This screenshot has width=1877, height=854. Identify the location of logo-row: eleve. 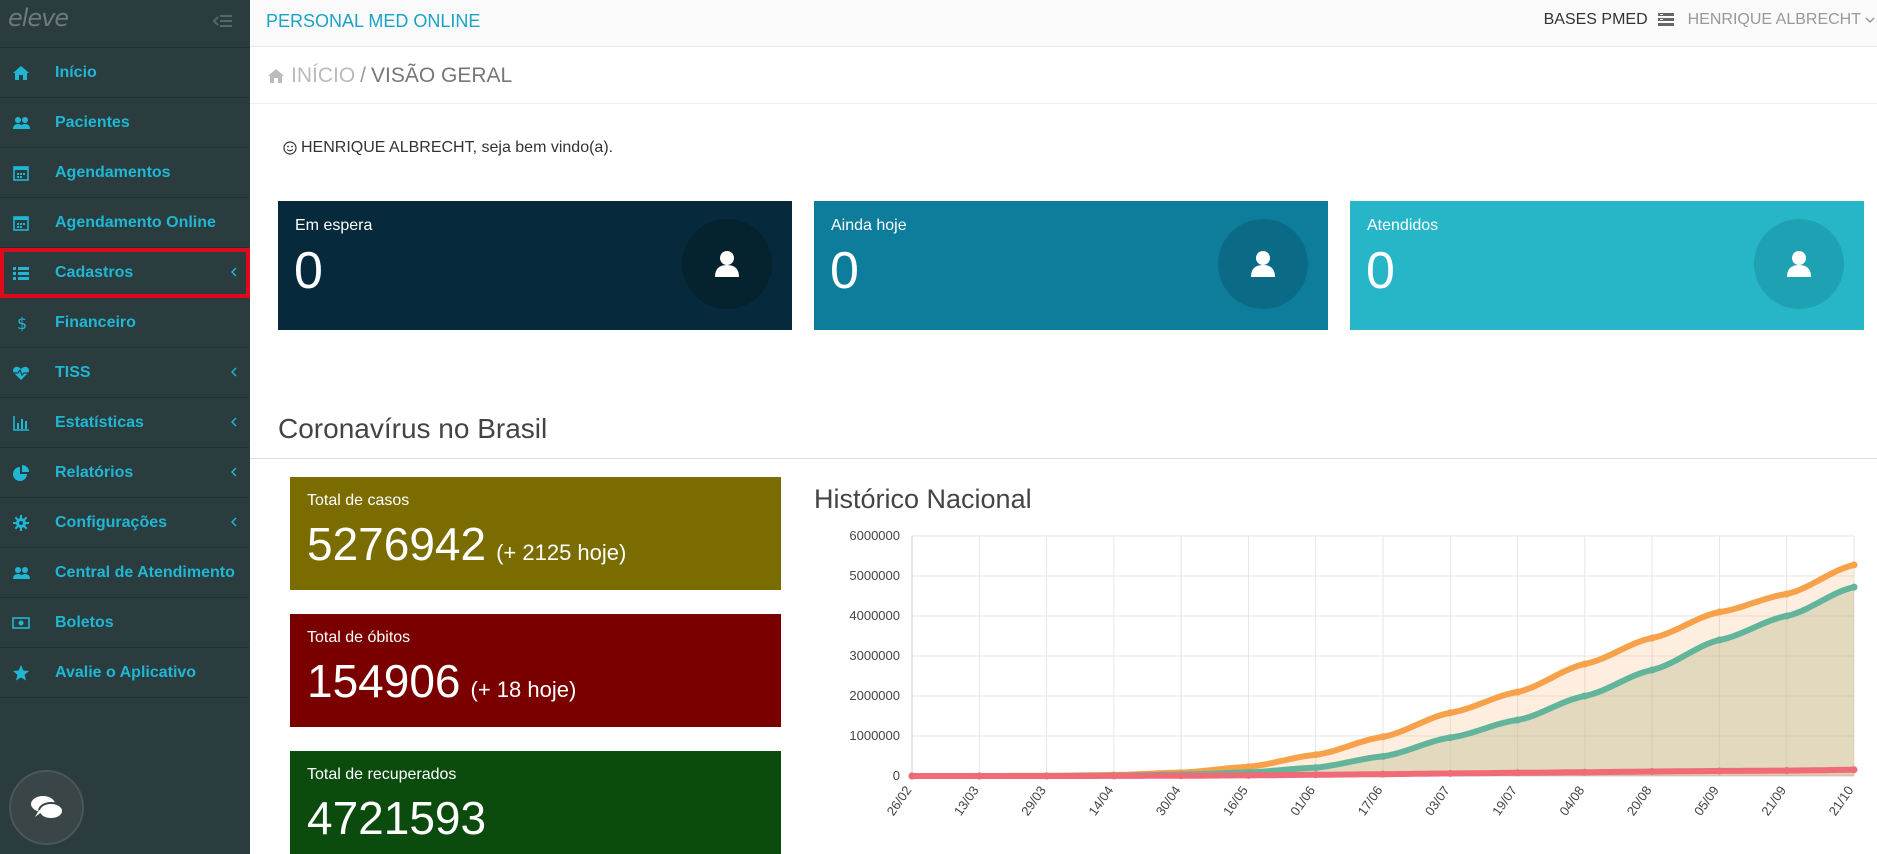
(125, 24).